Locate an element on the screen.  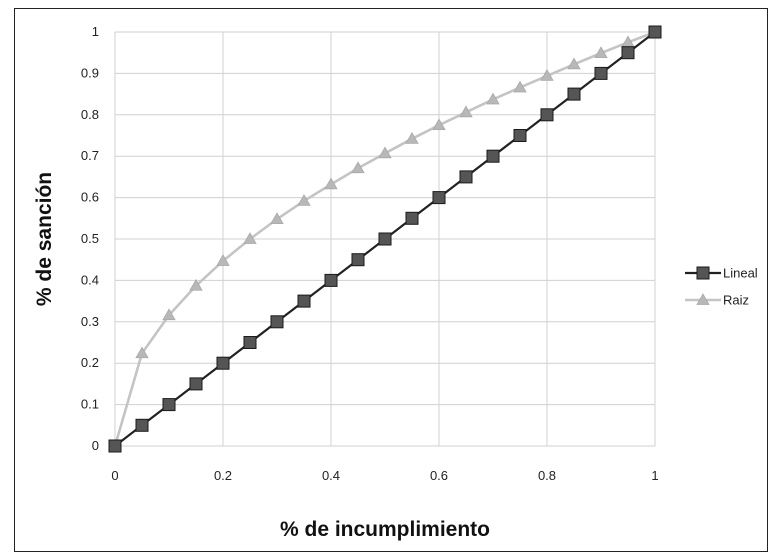
y-tick-label: 0.8 is located at coordinates (90, 114).